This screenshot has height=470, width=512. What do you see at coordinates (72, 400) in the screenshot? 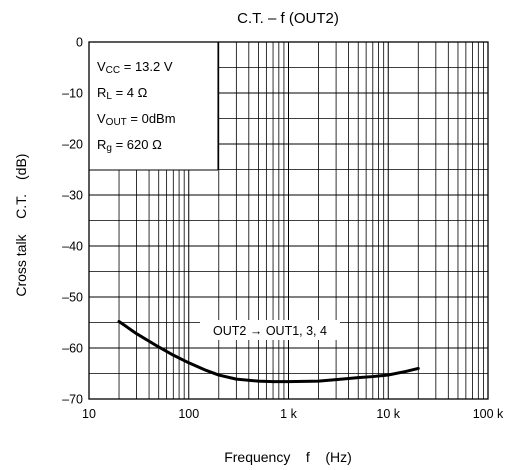
I see `y-tick-label: –70` at bounding box center [72, 400].